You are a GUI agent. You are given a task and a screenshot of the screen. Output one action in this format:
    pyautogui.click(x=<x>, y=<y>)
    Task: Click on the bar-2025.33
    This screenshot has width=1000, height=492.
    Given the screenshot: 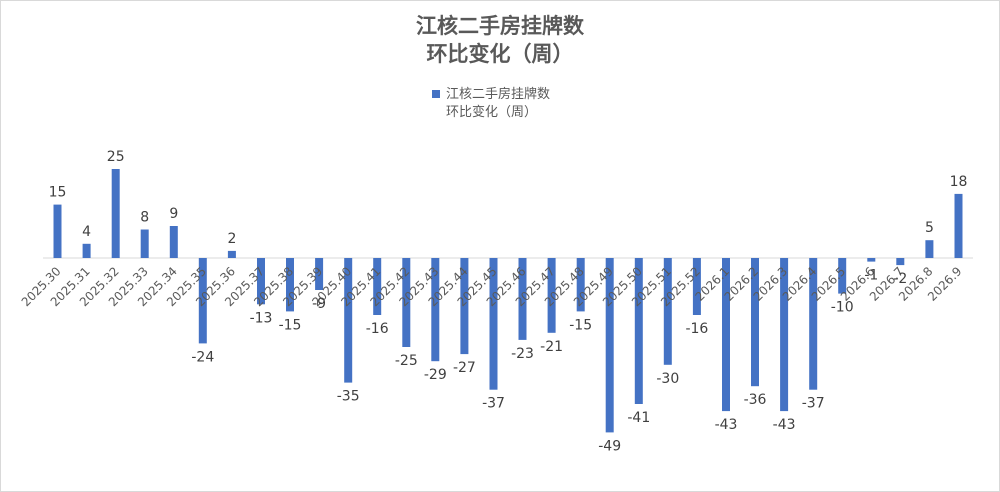 What is the action you would take?
    pyautogui.click(x=144, y=243)
    